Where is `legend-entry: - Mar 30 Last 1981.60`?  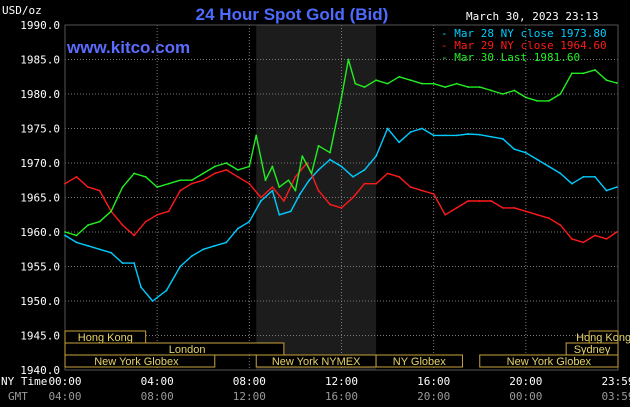 legend-entry: - Mar 30 Last 1981.60 is located at coordinates (510, 57).